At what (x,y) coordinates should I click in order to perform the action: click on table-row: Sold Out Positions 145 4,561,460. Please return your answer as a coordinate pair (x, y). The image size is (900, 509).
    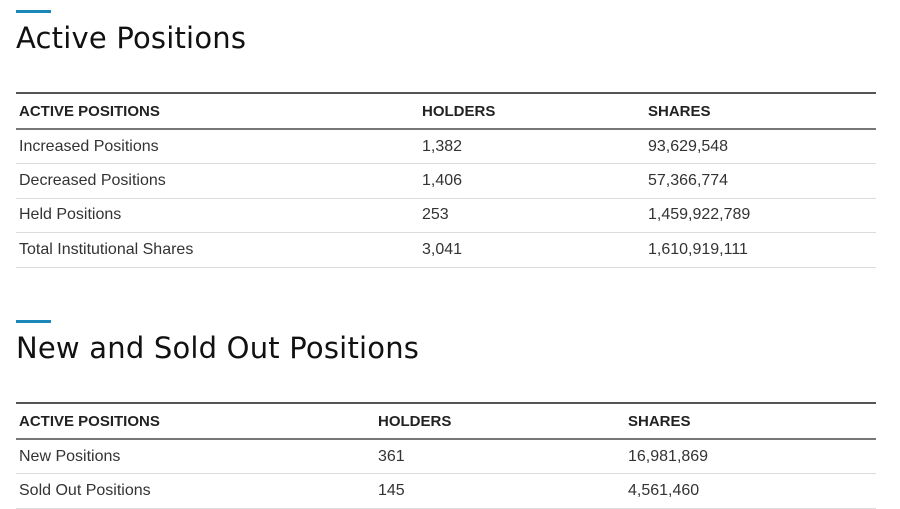
    Looking at the image, I should click on (446, 491).